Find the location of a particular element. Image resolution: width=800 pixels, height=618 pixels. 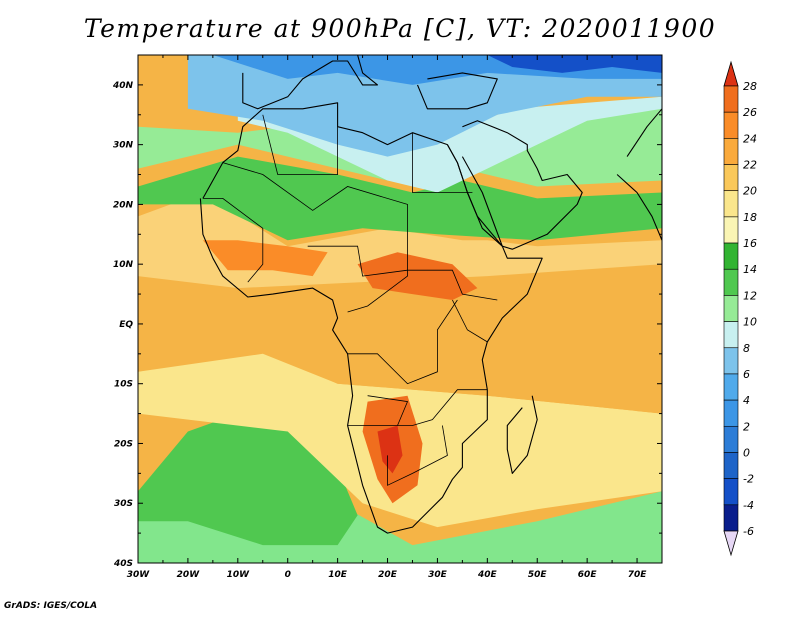

region-central-africa-hot is located at coordinates (417, 276).